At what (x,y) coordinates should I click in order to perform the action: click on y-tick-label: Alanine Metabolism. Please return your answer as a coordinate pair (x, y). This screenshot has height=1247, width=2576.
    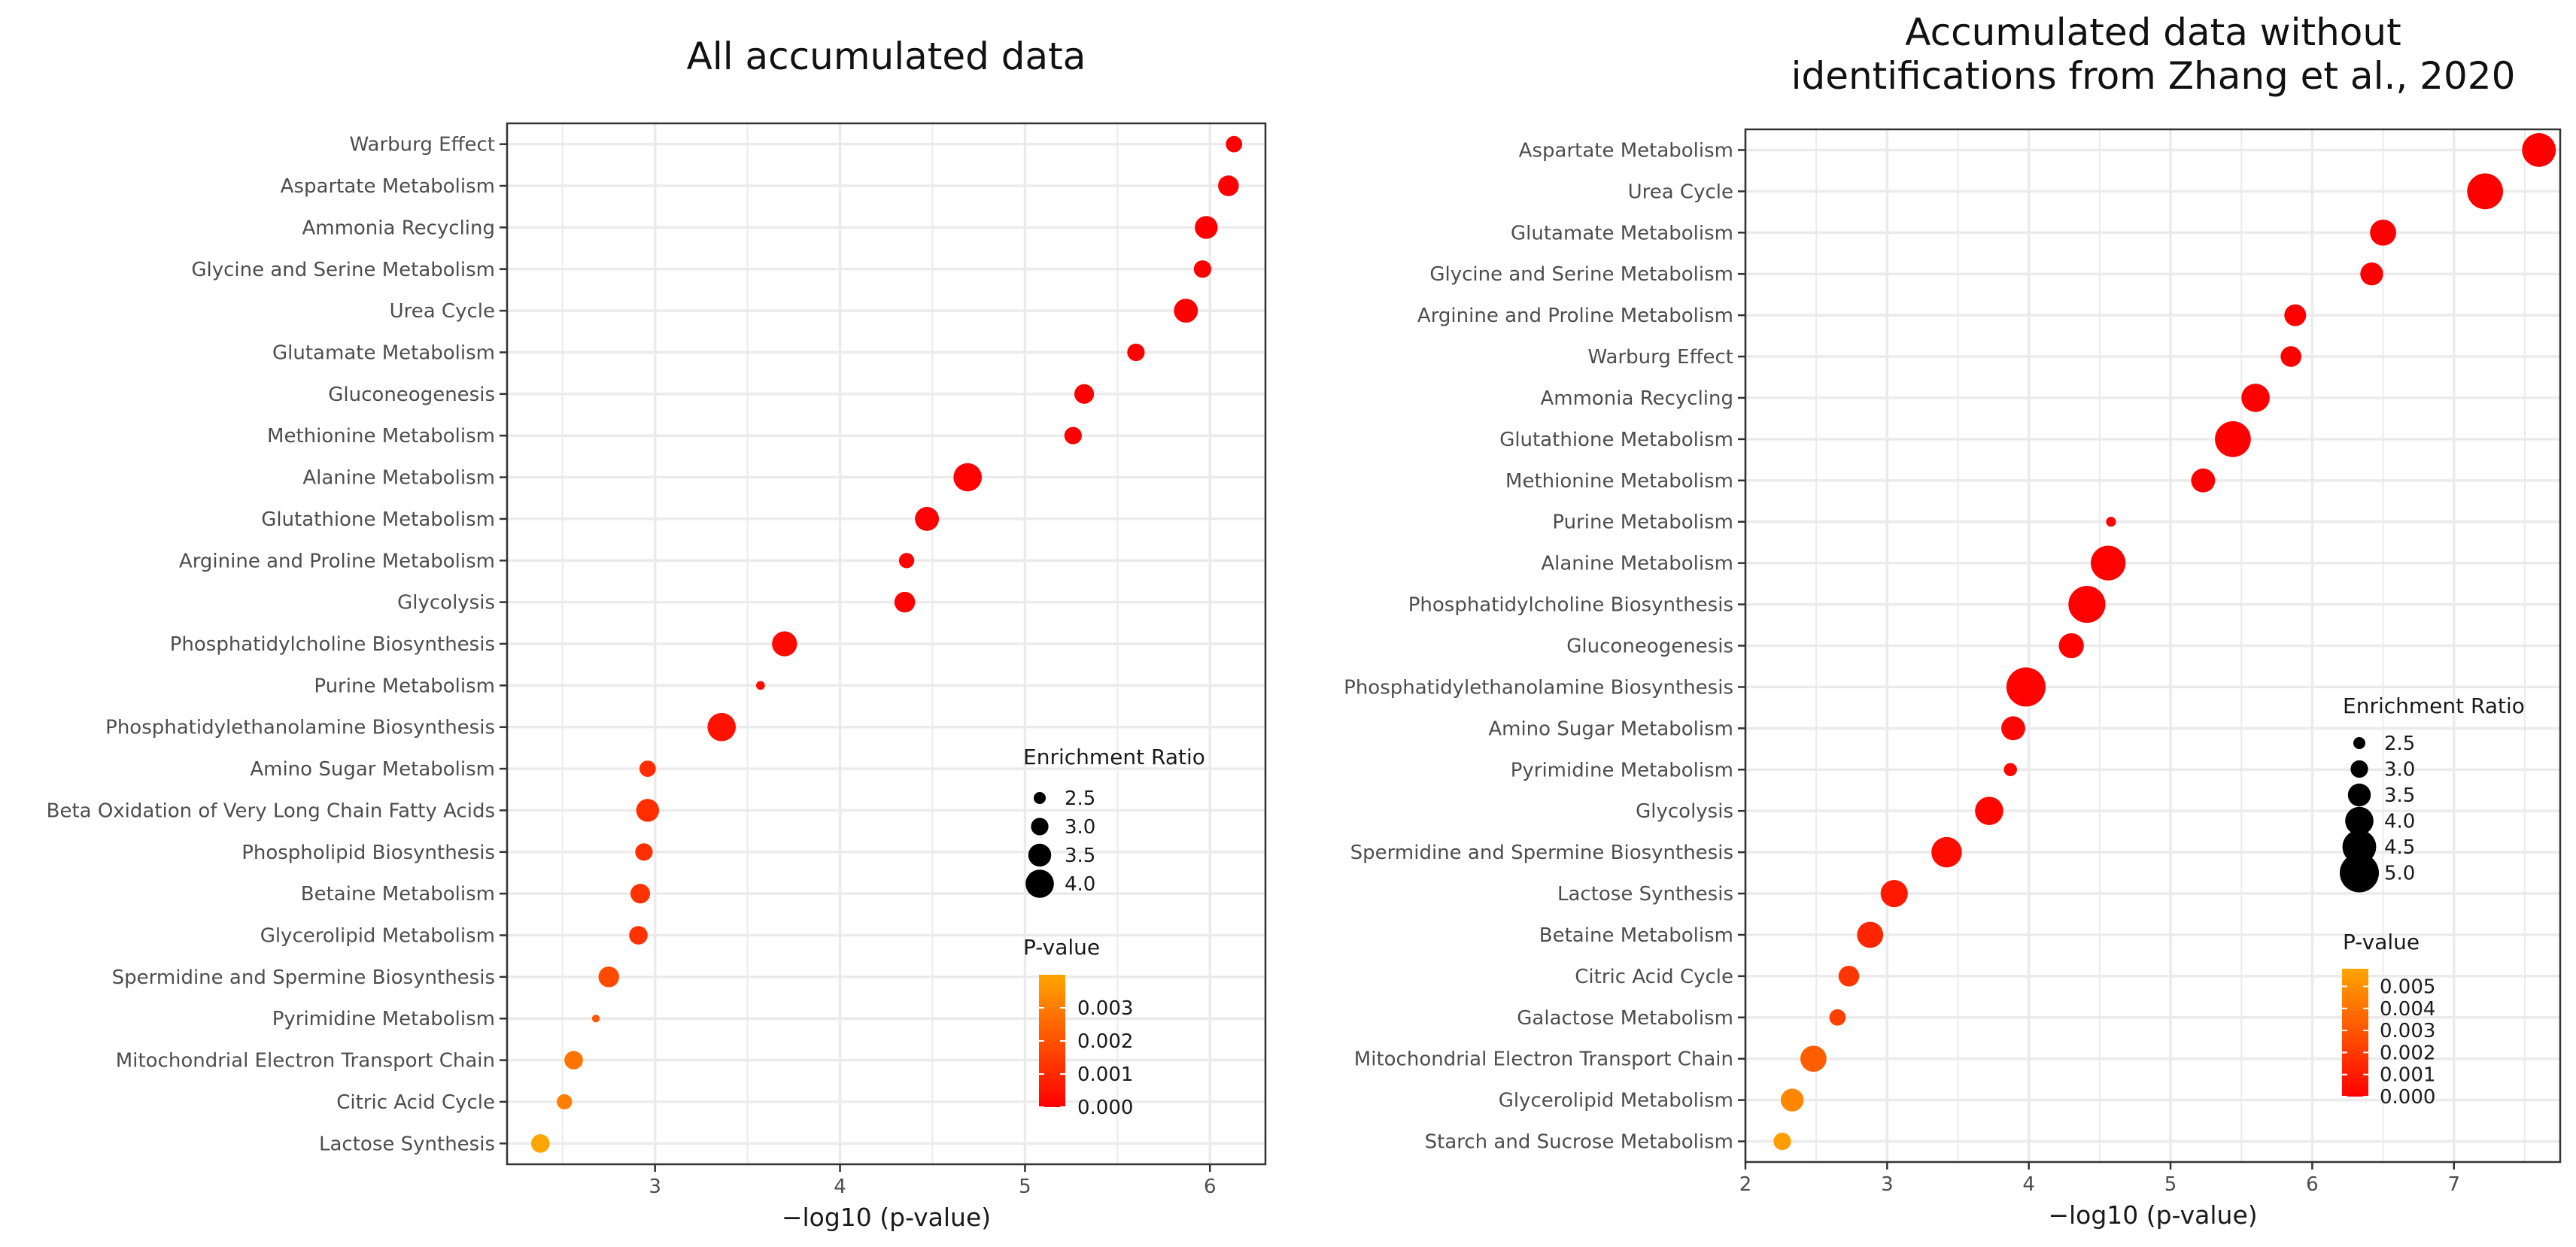
    Looking at the image, I should click on (399, 479).